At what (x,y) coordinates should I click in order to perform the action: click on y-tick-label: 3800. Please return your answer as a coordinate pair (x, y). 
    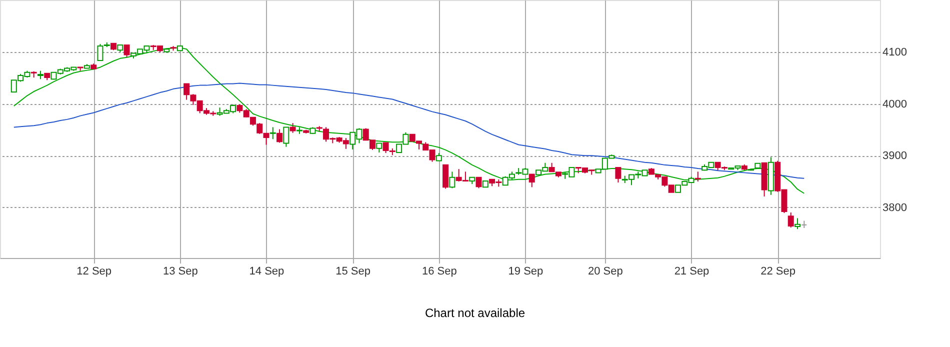
    Looking at the image, I should click on (894, 208).